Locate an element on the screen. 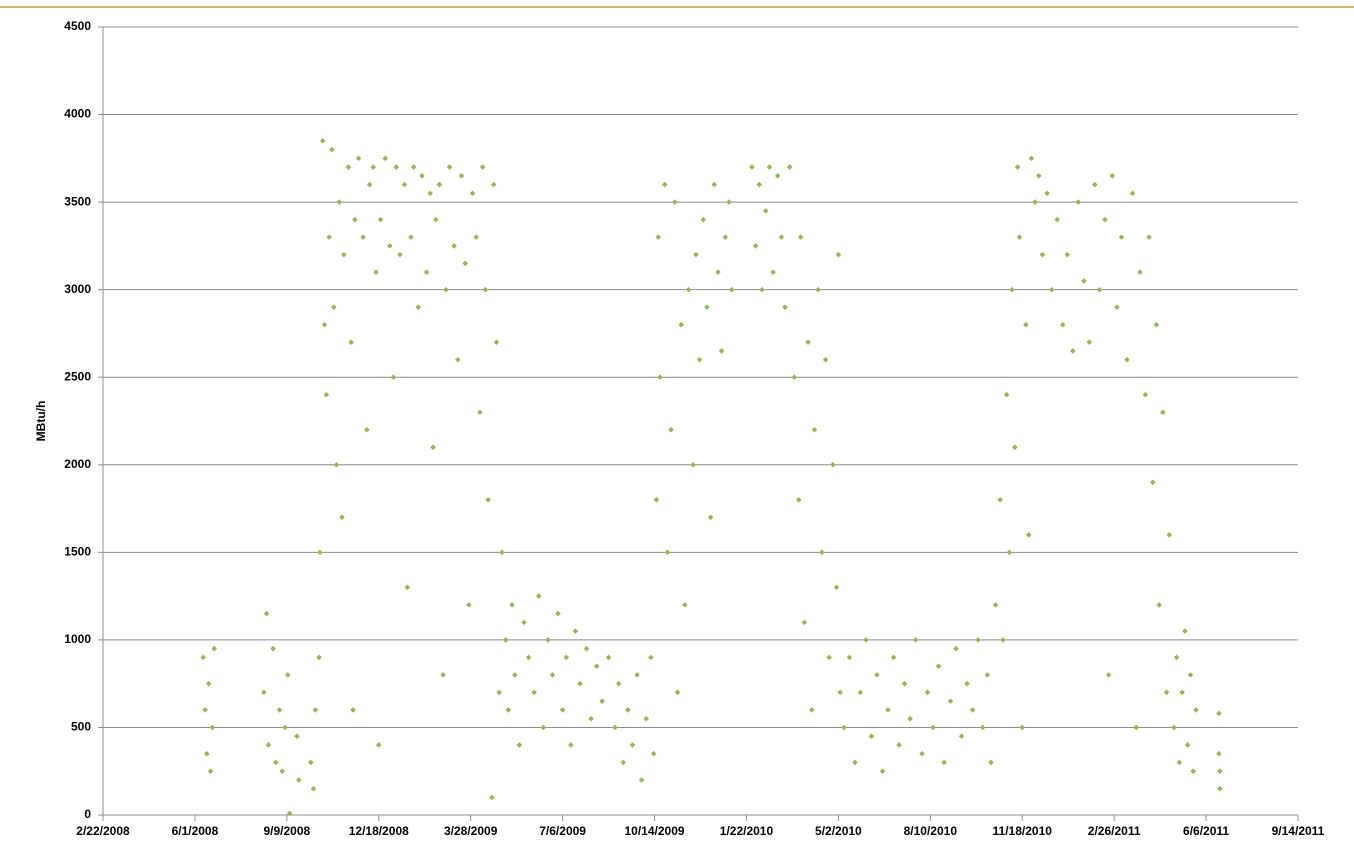 Image resolution: width=1354 pixels, height=855 pixels. y-tick-label: 4000 is located at coordinates (77, 114).